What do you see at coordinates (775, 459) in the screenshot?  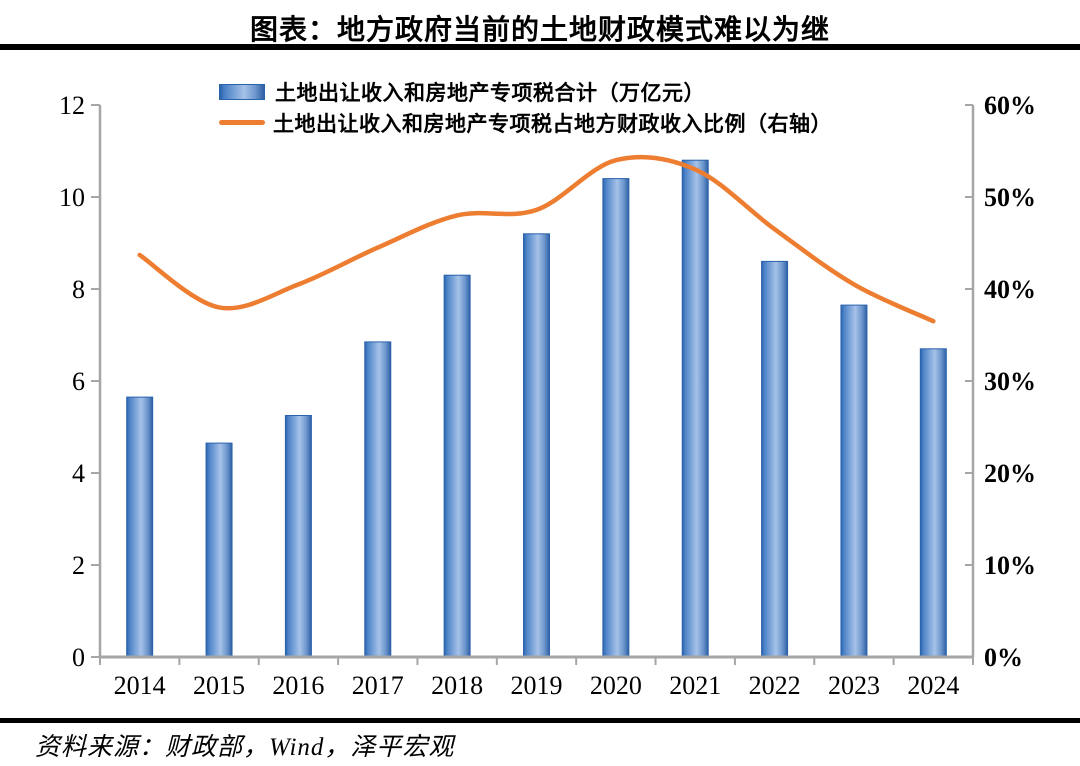 I see `bar-2022` at bounding box center [775, 459].